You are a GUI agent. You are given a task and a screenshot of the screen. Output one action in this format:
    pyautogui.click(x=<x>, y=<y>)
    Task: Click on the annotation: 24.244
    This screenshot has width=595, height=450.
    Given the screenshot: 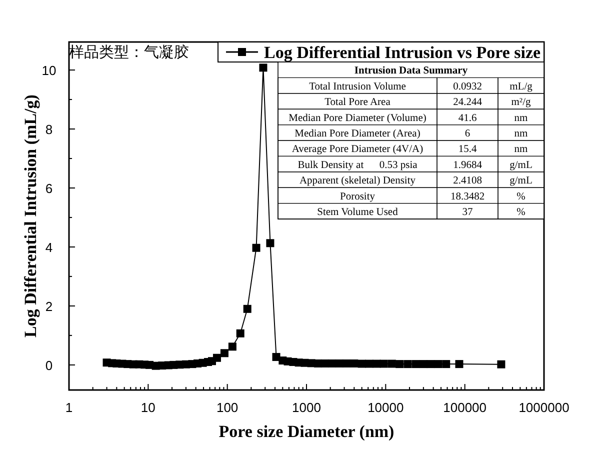 What is the action you would take?
    pyautogui.click(x=468, y=102)
    